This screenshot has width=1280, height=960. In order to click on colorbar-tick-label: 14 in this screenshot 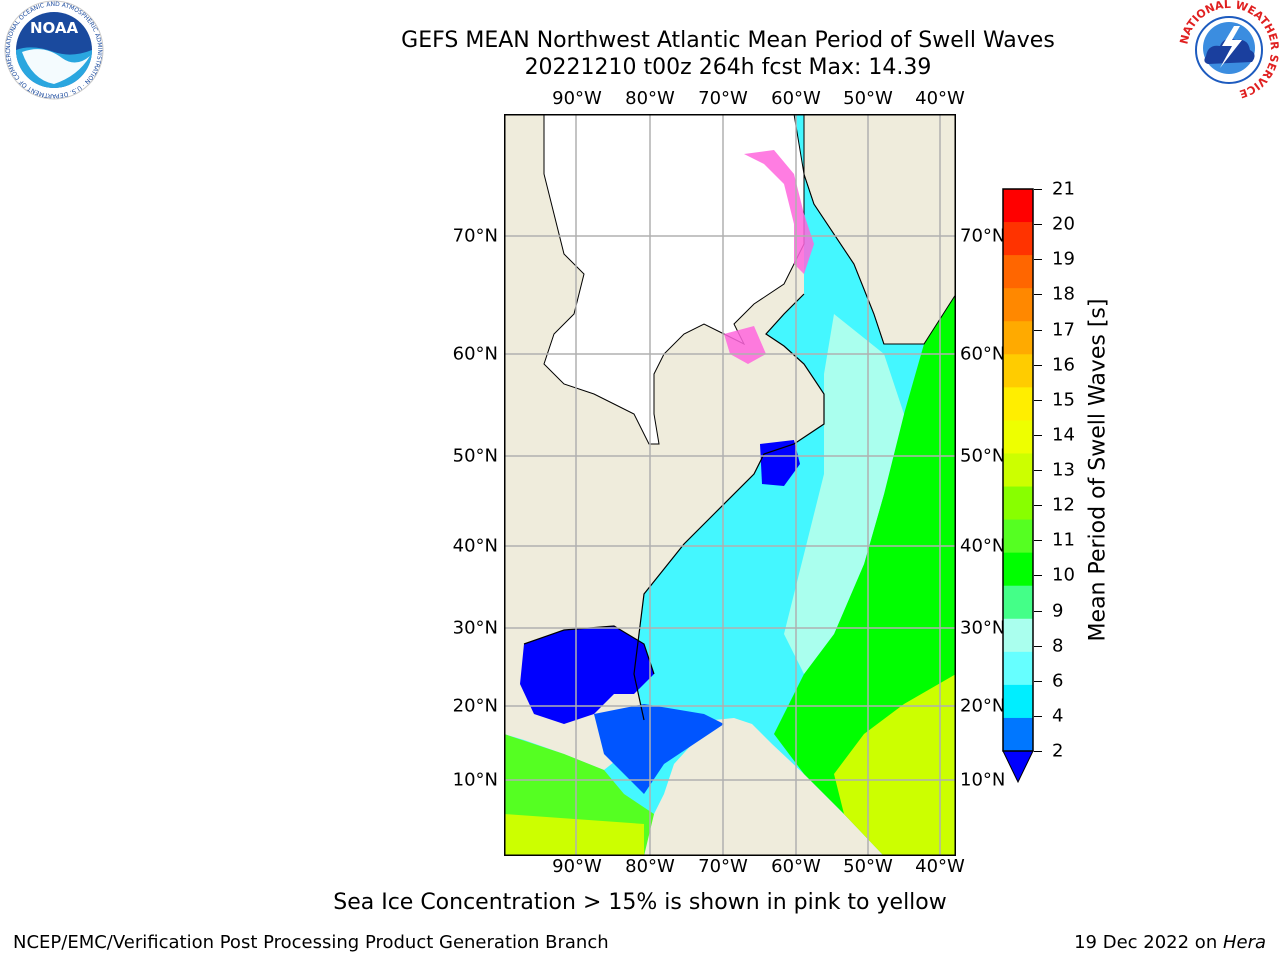, I will do `click(1063, 435)`.